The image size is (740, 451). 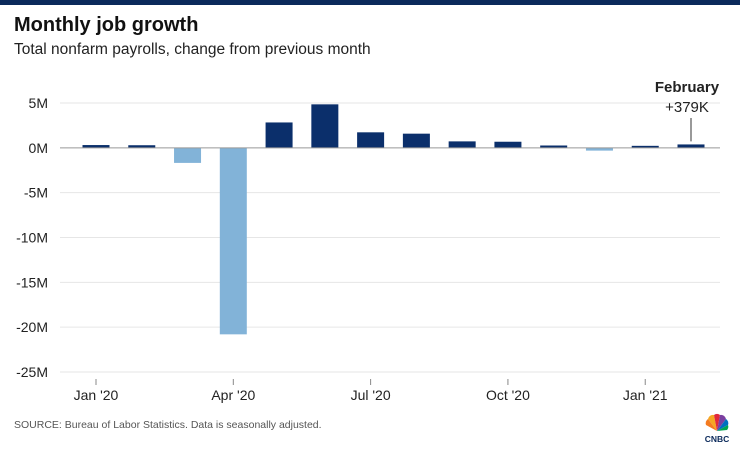 I want to click on y-tick-label: 5M, so click(x=38, y=103).